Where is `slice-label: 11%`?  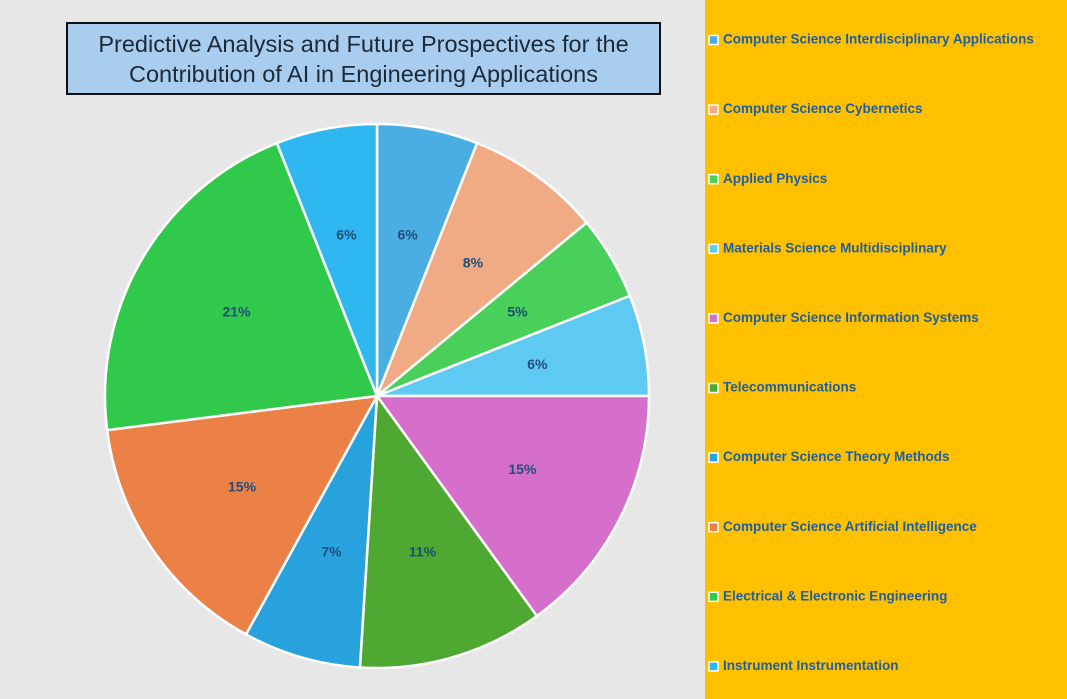 slice-label: 11% is located at coordinates (423, 551).